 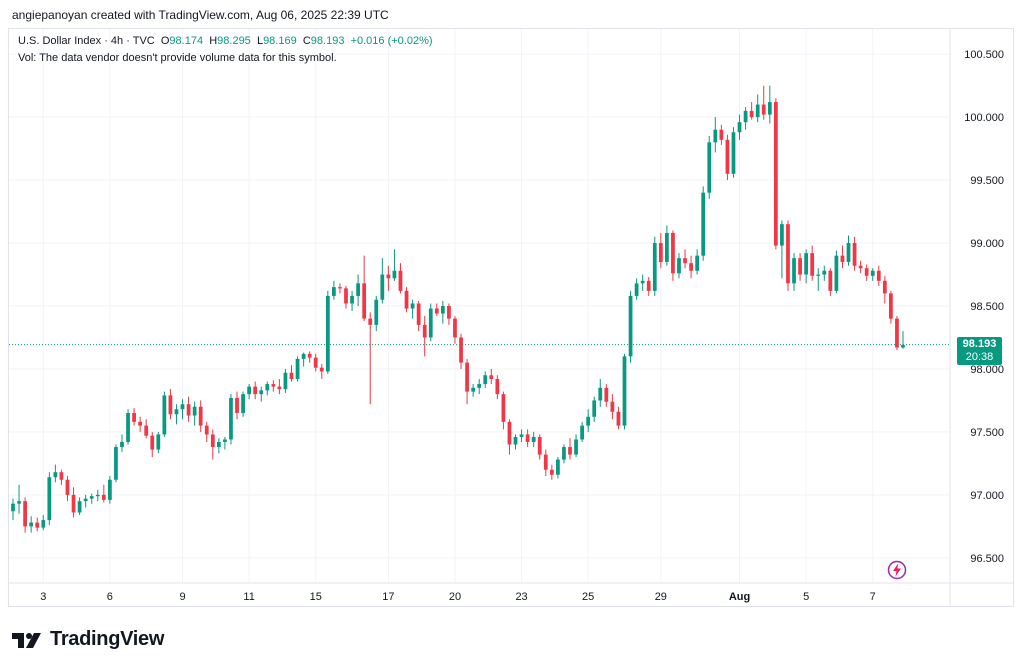 I want to click on tradingview-logo: TradingView, so click(x=88, y=639).